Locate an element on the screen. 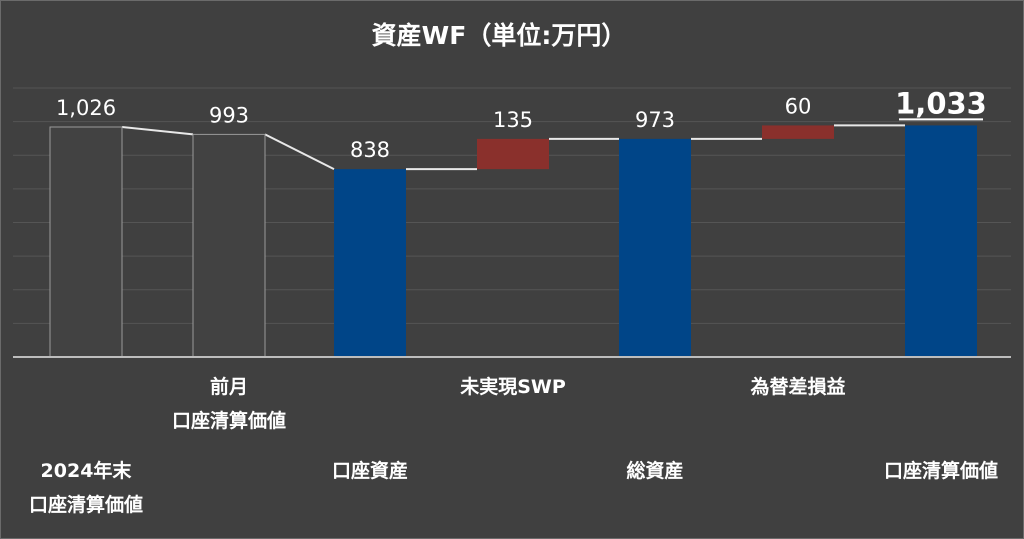  data-label: 60 is located at coordinates (798, 106).